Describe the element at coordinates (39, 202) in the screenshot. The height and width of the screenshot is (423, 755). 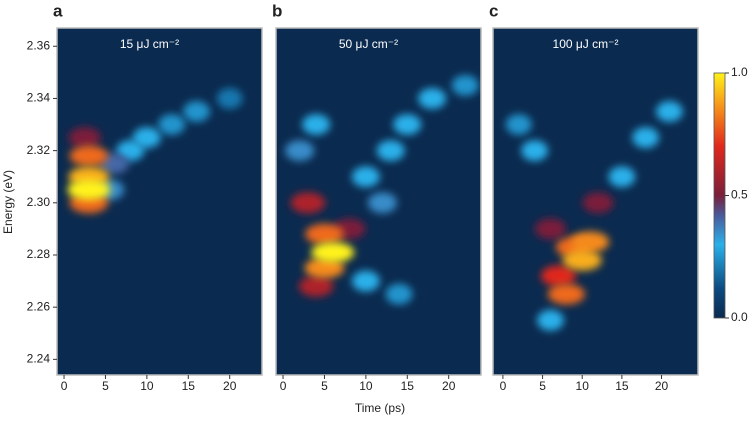
I see `y-tick-label: 2.30` at that location.